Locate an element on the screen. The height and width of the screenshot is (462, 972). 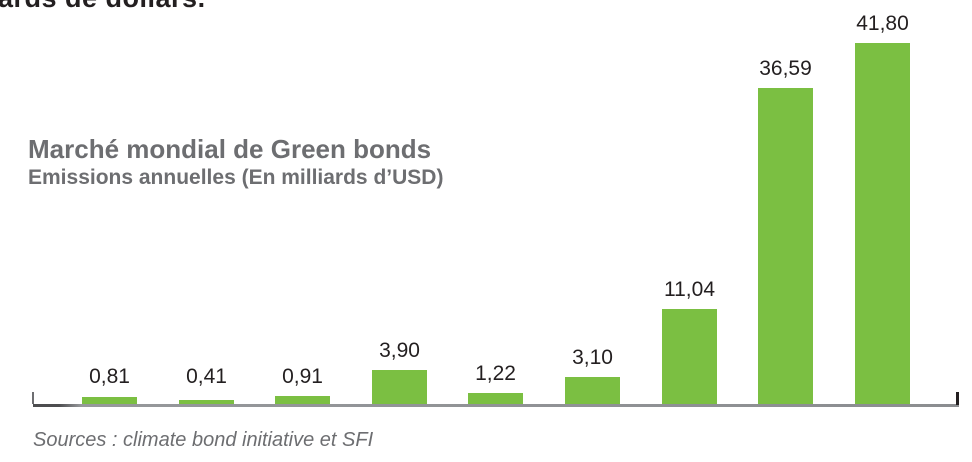
bar-value-label: 0,81 is located at coordinates (109, 376).